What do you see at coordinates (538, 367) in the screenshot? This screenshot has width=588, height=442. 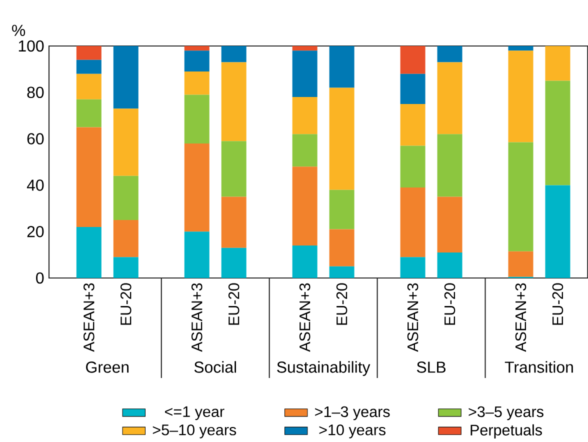 I see `text: Transition` at bounding box center [538, 367].